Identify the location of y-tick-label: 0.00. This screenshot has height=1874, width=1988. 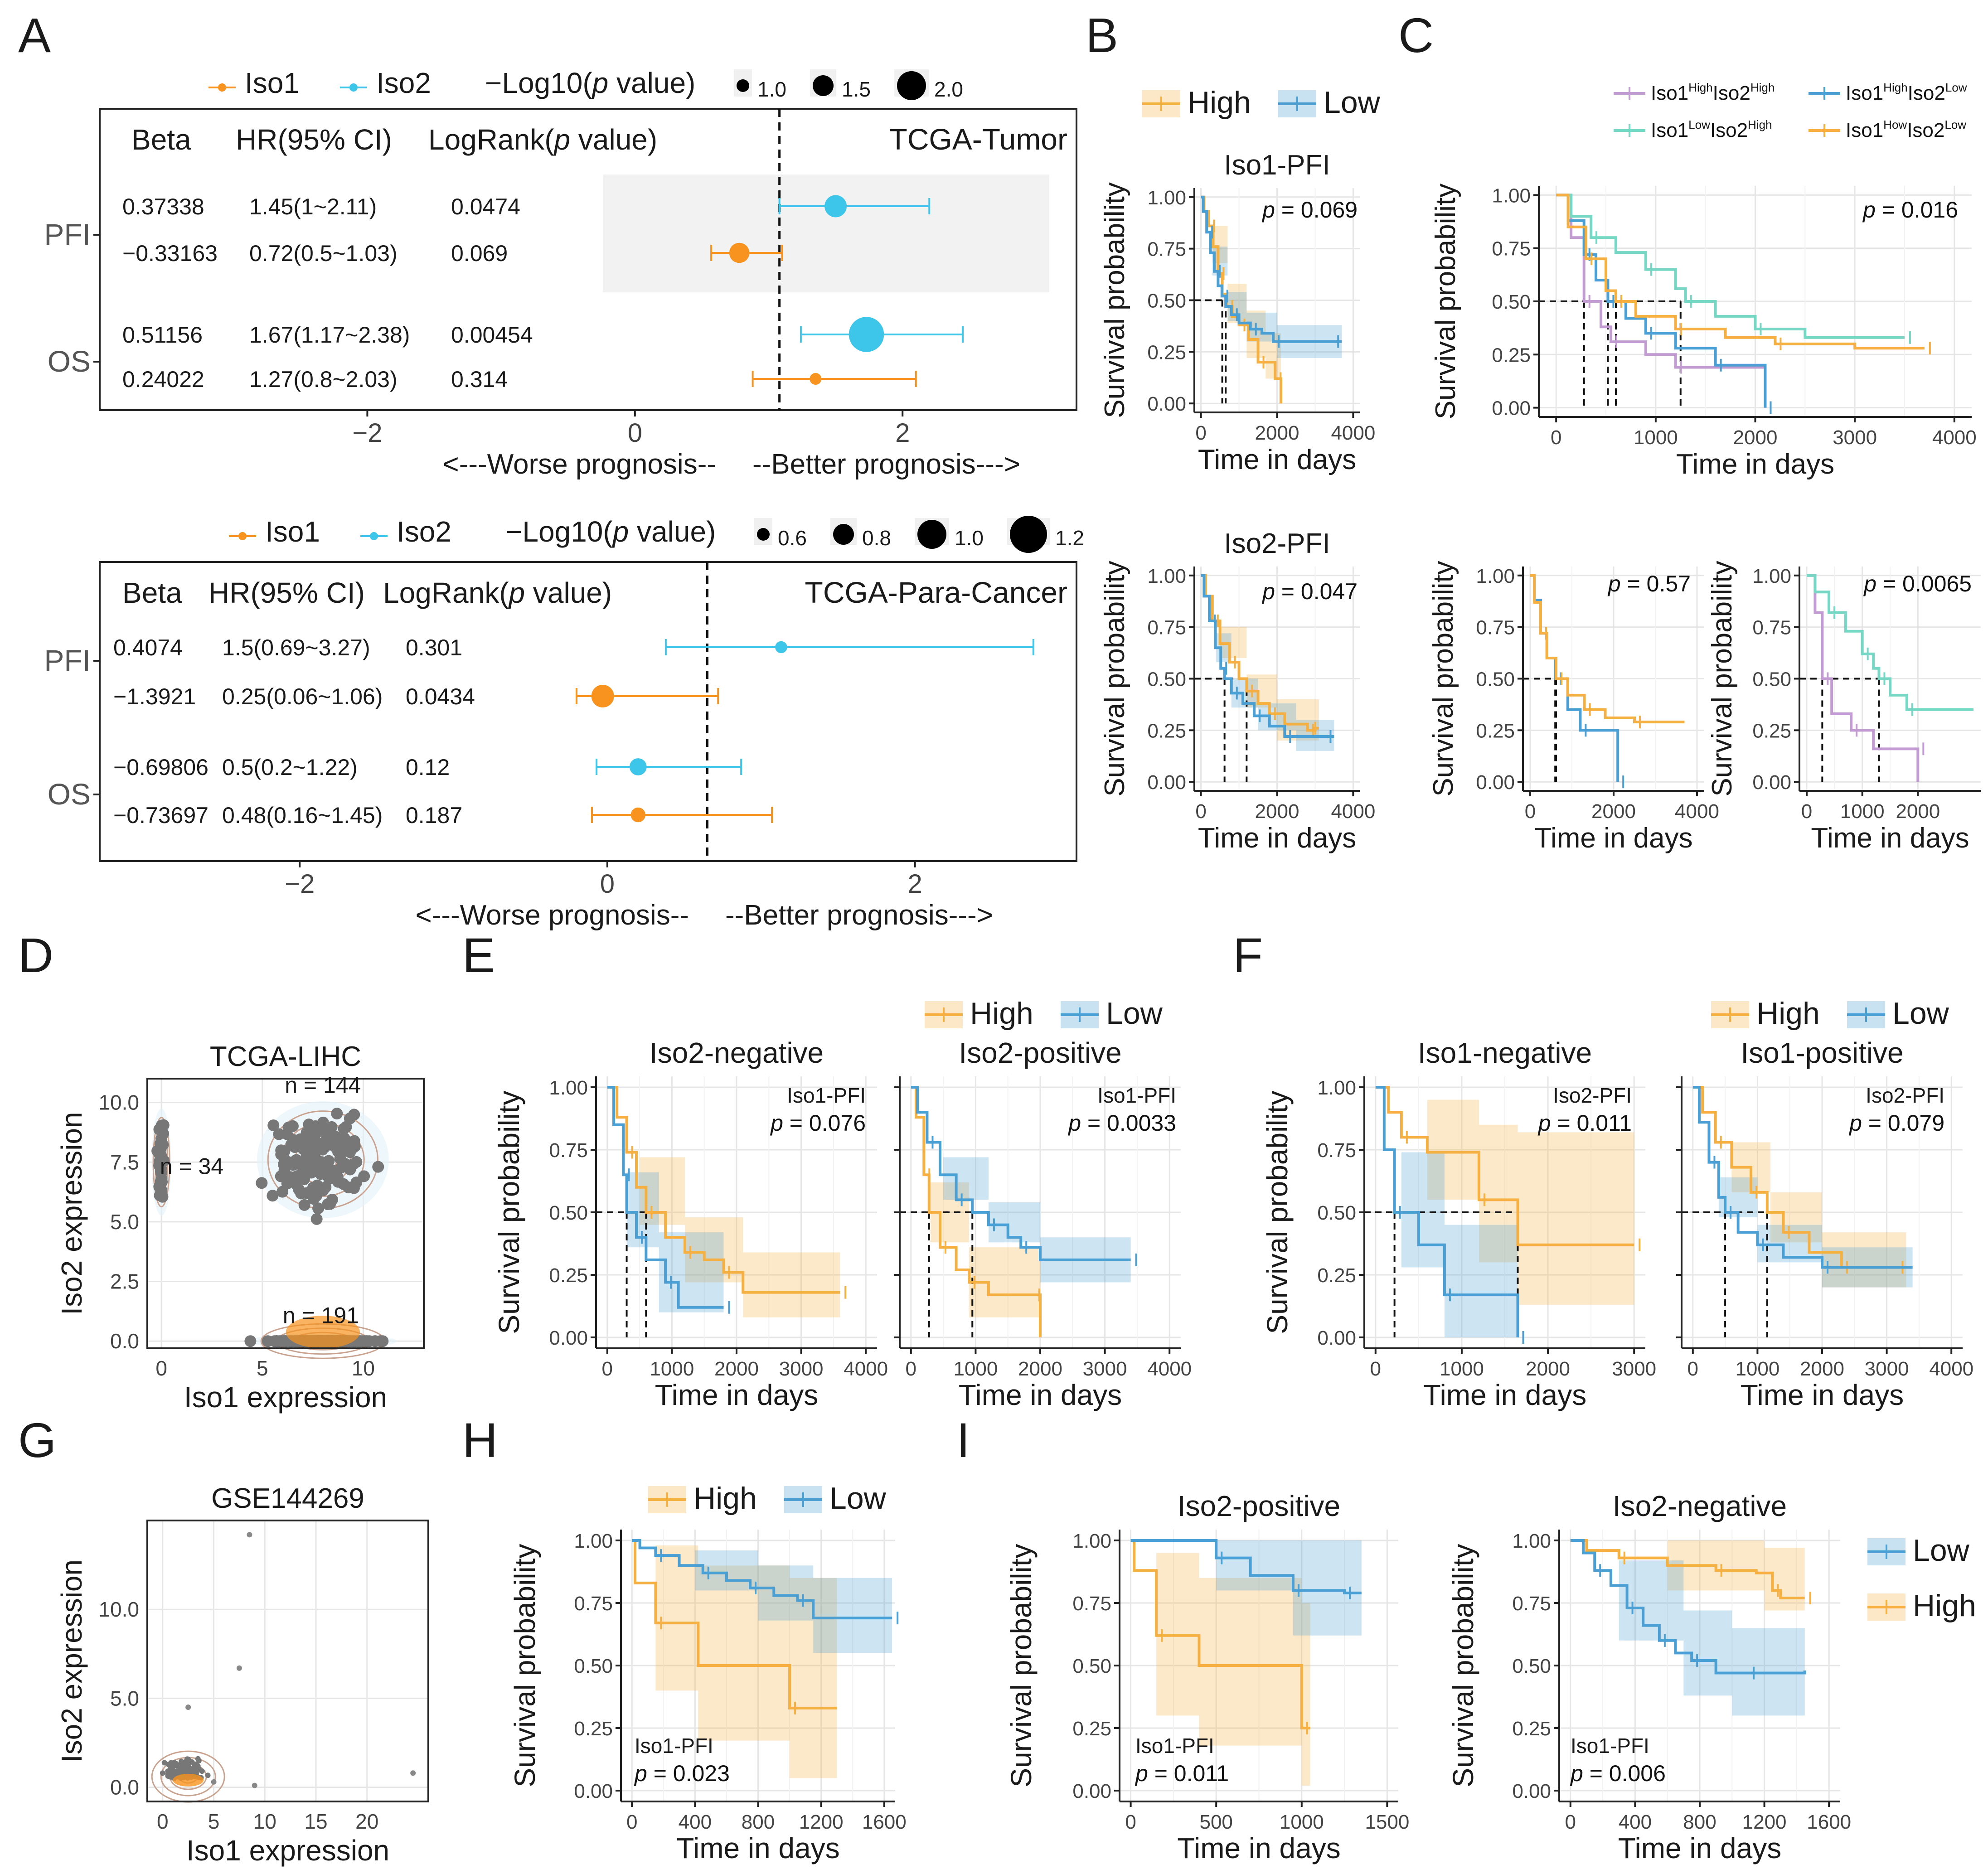
(1091, 1791).